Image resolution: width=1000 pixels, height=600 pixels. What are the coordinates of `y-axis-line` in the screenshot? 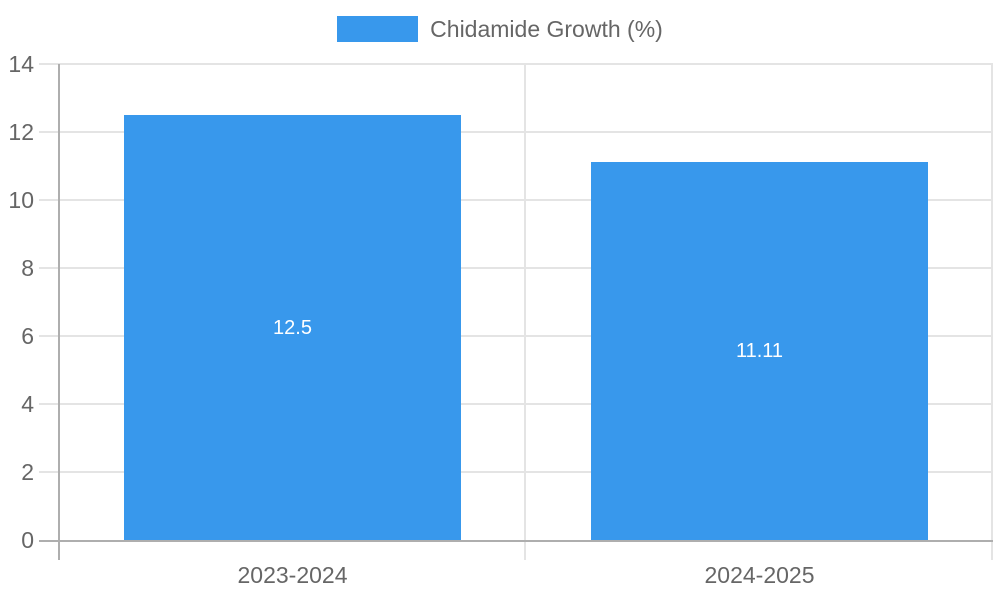 It's located at (59, 312).